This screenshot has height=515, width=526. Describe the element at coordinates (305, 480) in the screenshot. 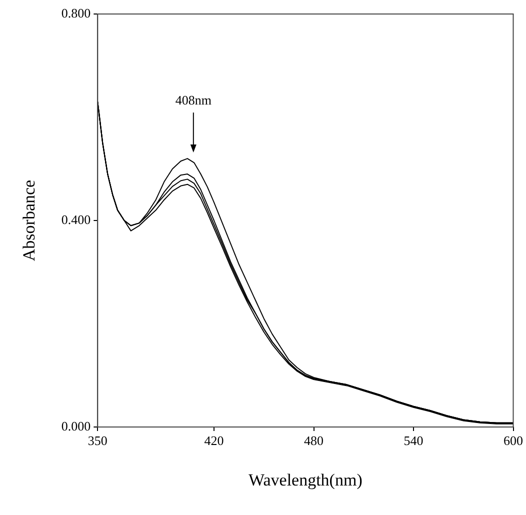

I see `x-axis-title: Wavelength(nm)` at that location.